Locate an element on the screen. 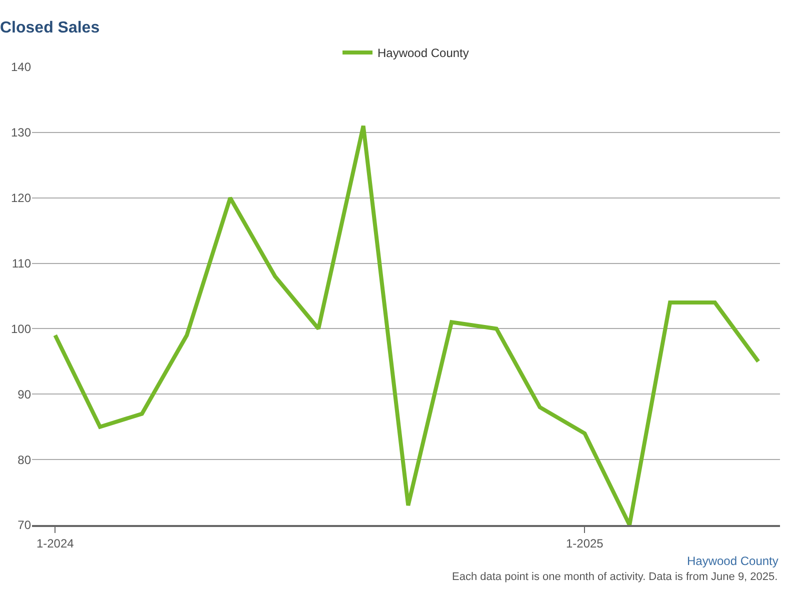 This screenshot has width=800, height=600. y-tick-label: 90 is located at coordinates (25, 394).